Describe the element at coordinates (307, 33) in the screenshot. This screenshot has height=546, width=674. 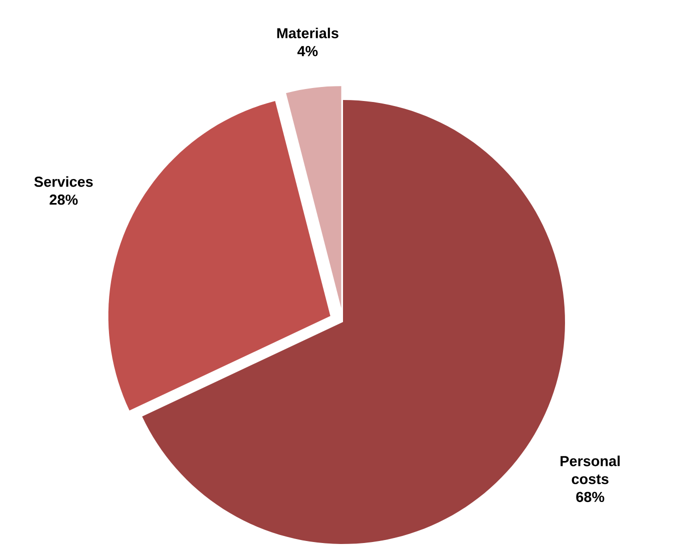
I see `slice-label: Materials` at that location.